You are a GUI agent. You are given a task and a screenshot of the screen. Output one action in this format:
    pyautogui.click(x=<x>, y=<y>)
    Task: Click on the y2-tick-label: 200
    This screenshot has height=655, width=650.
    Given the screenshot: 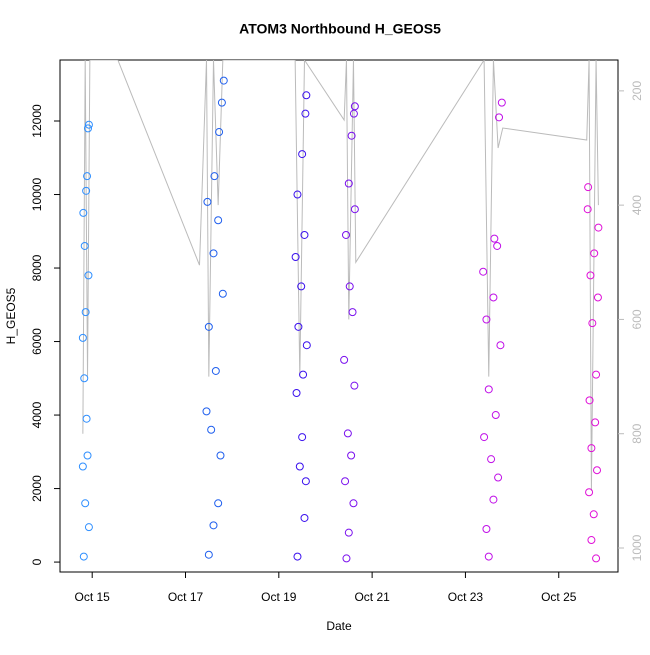 What is the action you would take?
    pyautogui.click(x=637, y=91)
    